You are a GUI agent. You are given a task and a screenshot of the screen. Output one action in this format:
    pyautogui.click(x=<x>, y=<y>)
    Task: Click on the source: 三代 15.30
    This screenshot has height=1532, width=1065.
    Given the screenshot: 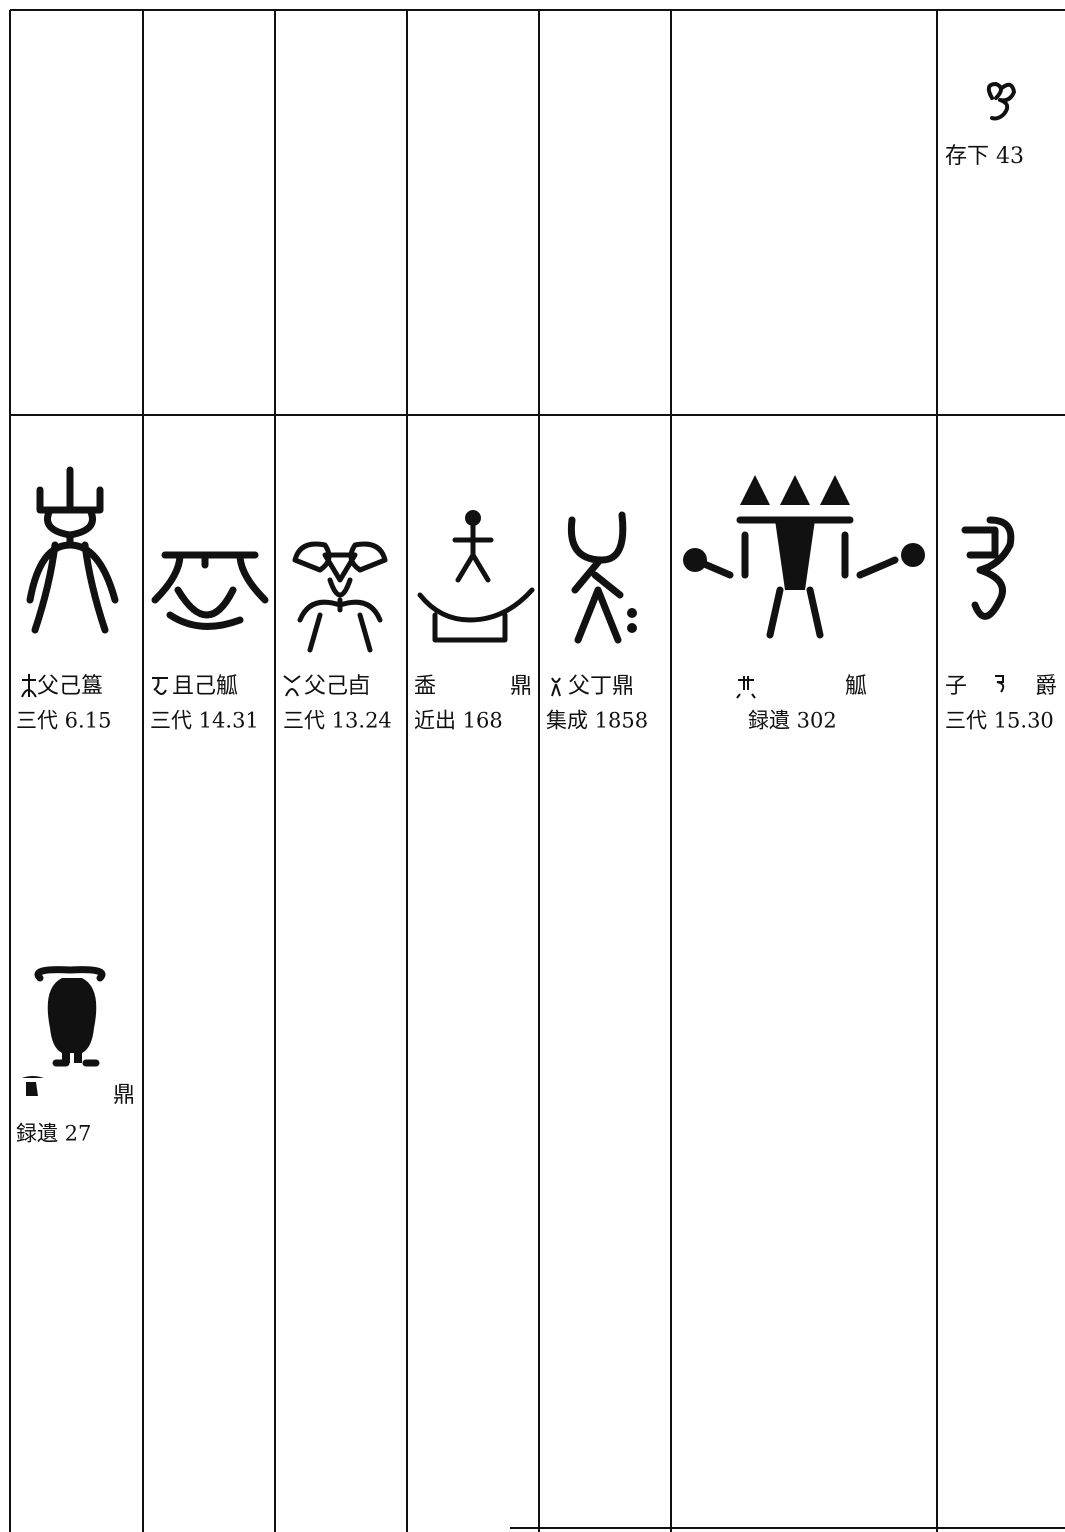 What is the action you would take?
    pyautogui.click(x=999, y=721)
    